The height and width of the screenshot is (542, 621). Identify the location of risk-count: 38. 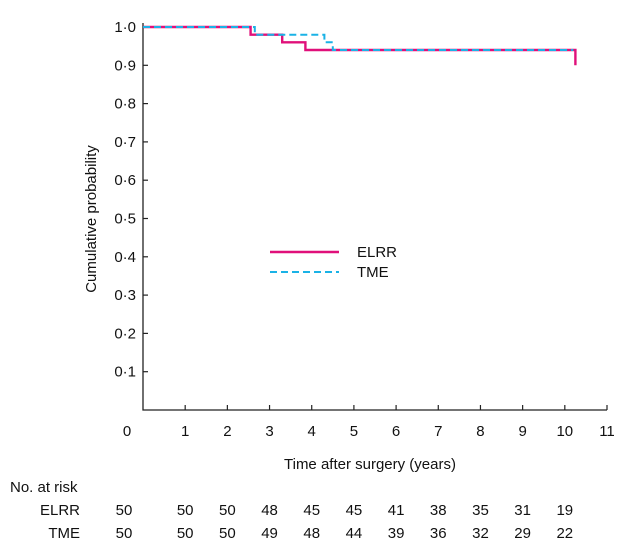
(438, 510).